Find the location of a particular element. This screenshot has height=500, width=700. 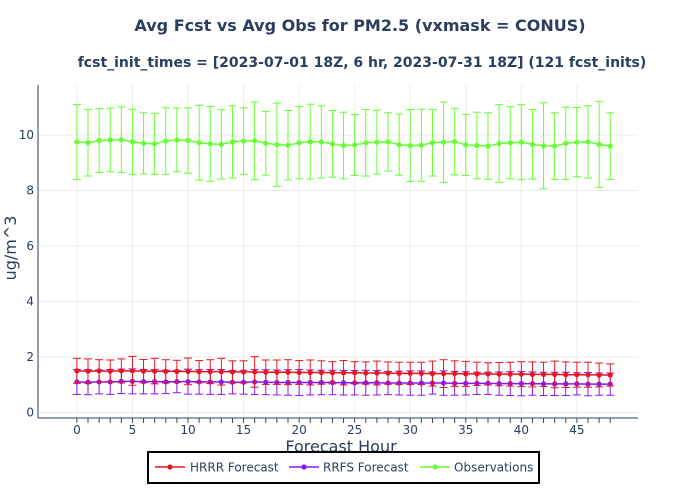

series-hrrr-forecast is located at coordinates (343, 372).